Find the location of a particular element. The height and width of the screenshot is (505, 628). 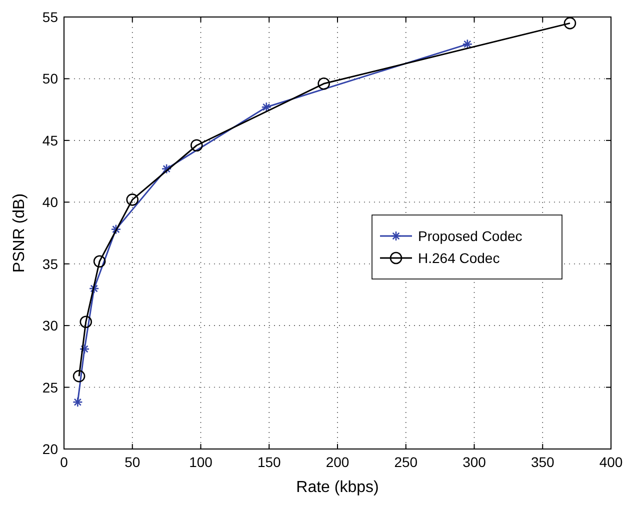

y-tick-label: 55 is located at coordinates (50, 17).